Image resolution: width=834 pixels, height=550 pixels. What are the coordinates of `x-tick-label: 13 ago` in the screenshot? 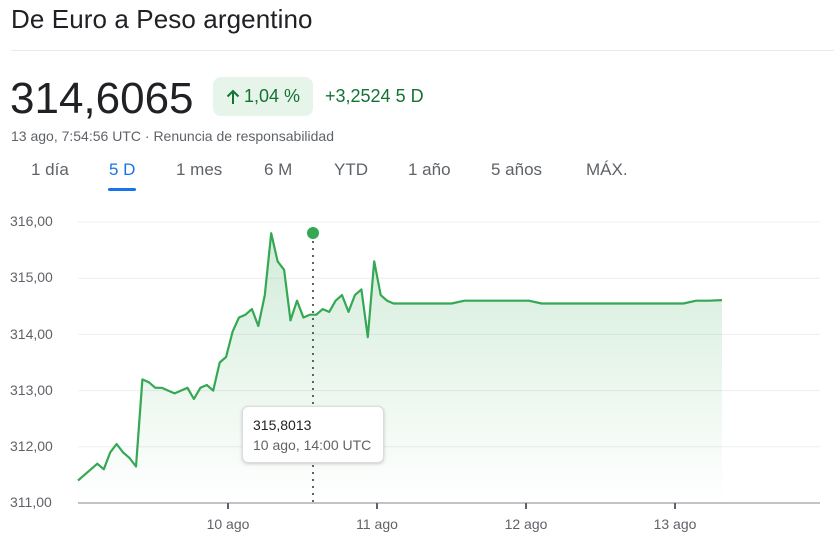 It's located at (675, 524).